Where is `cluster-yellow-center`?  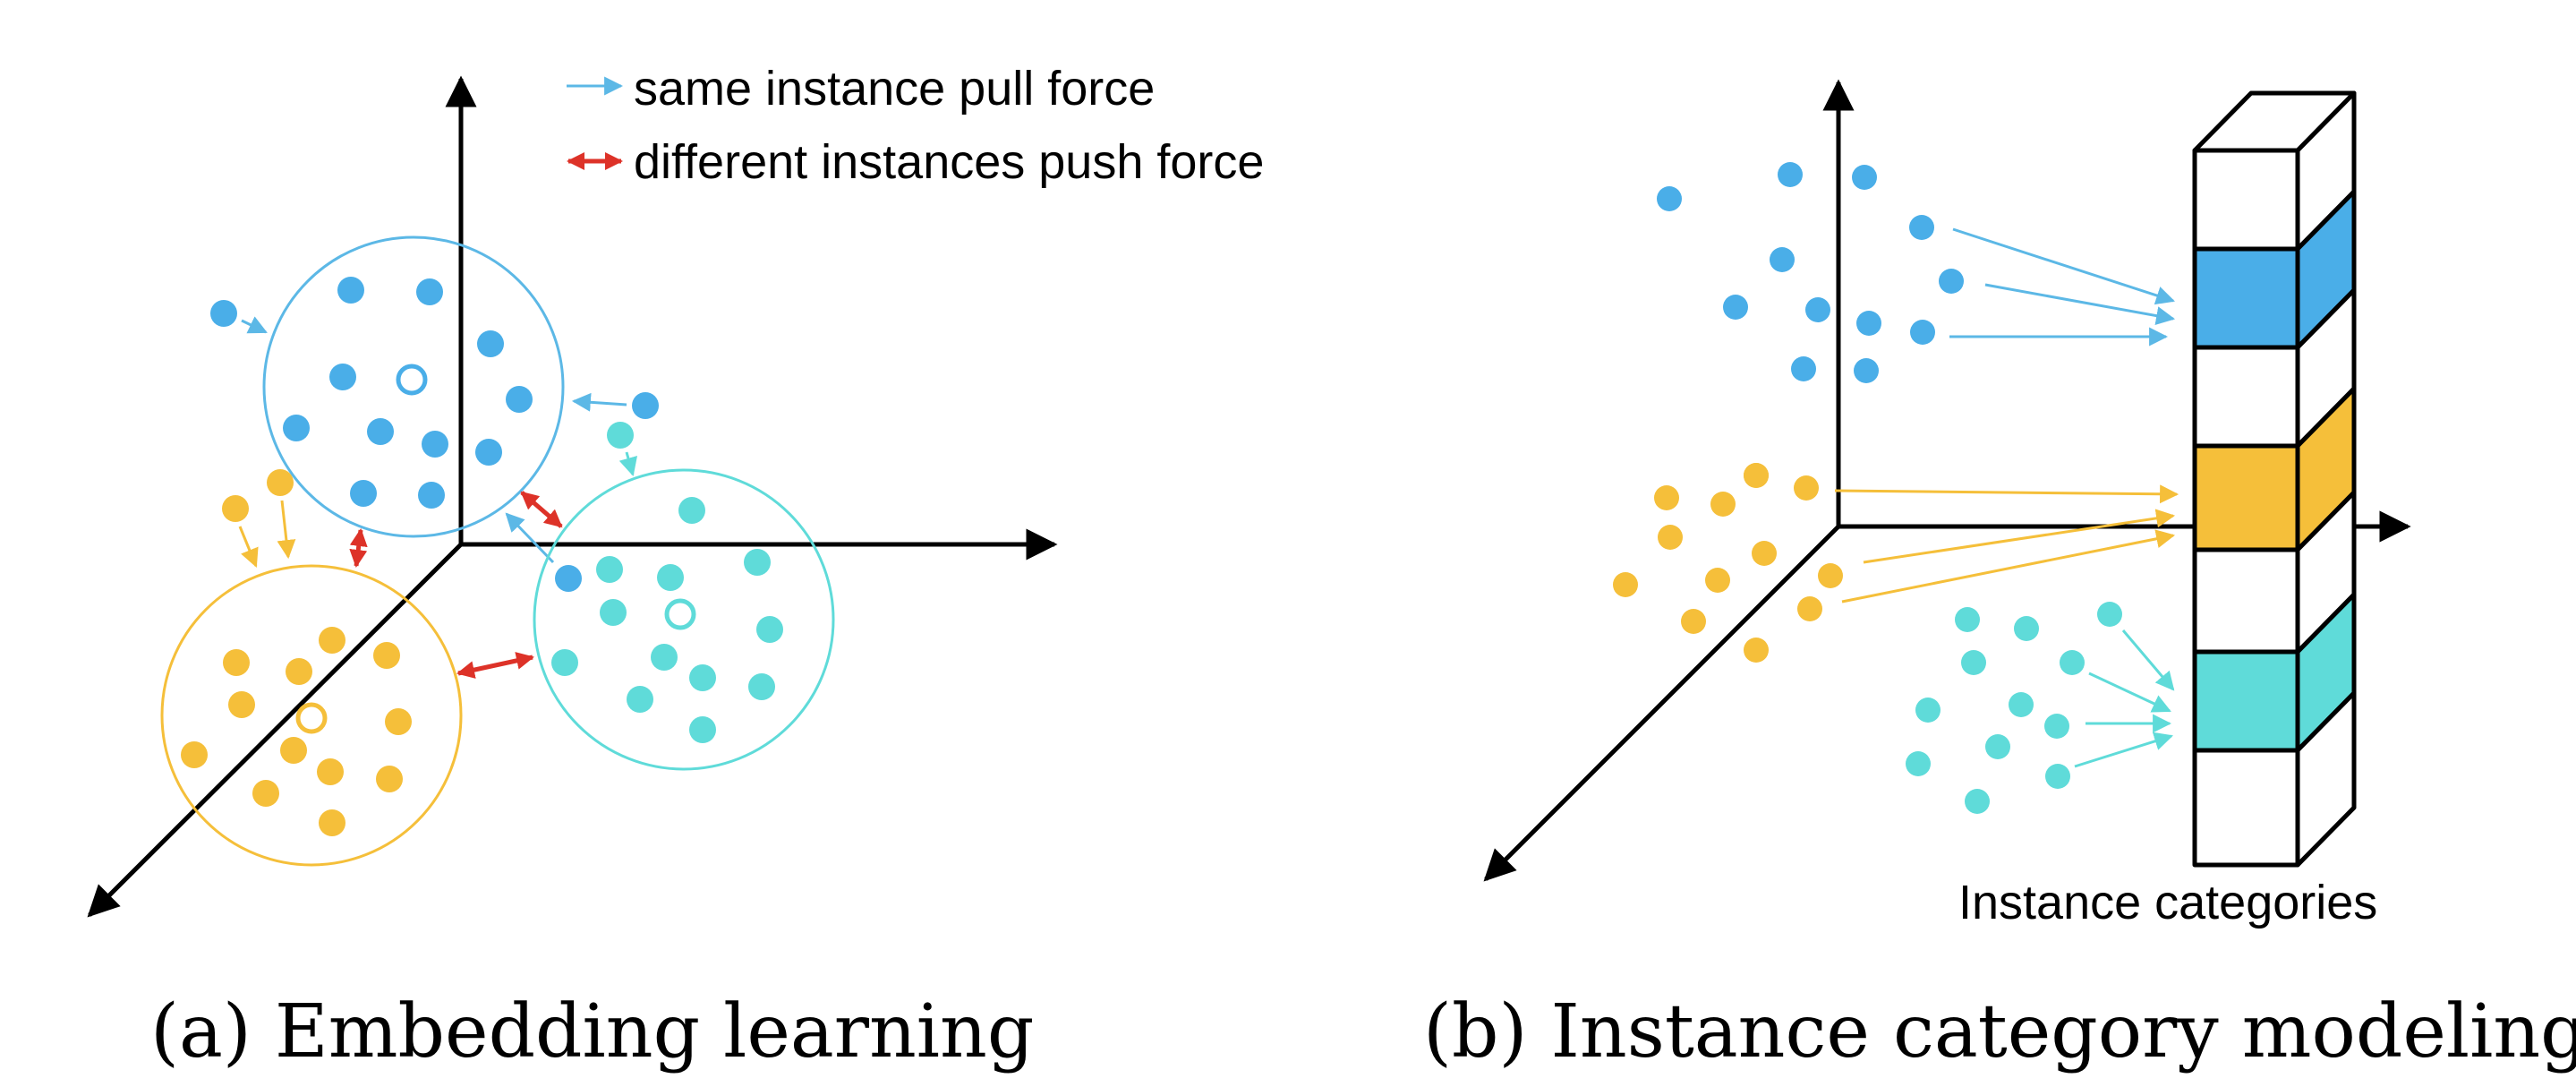 cluster-yellow-center is located at coordinates (311, 718).